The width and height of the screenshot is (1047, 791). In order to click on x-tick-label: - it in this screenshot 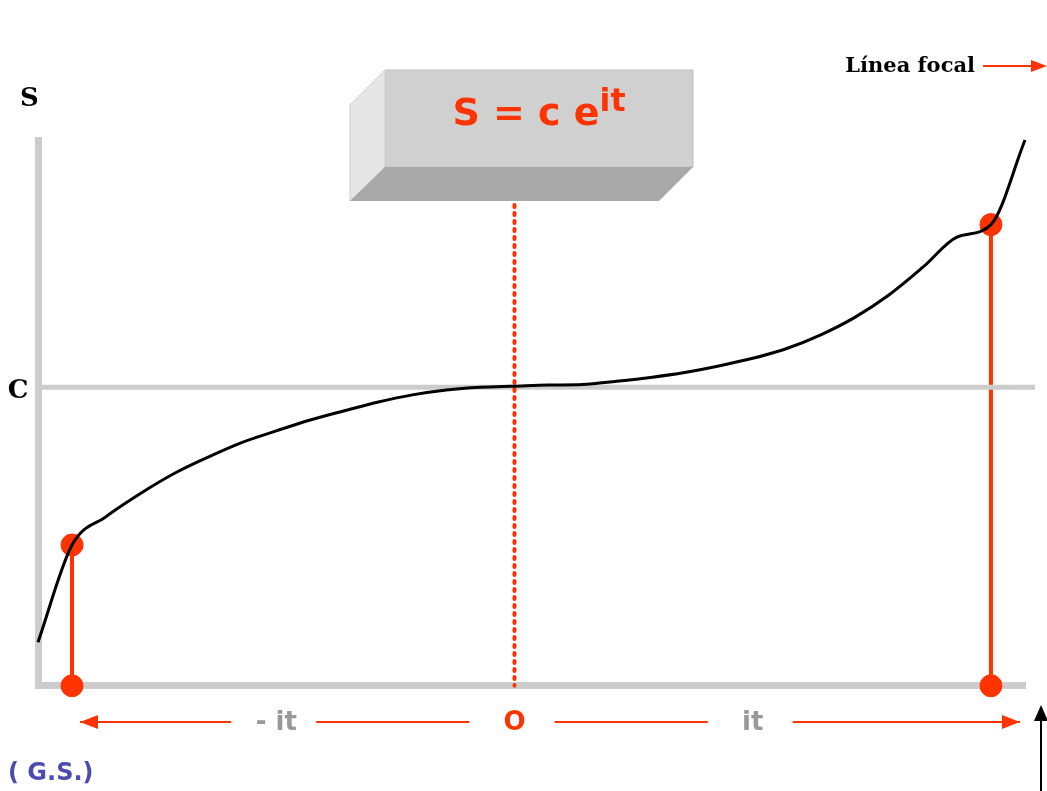, I will do `click(276, 721)`.